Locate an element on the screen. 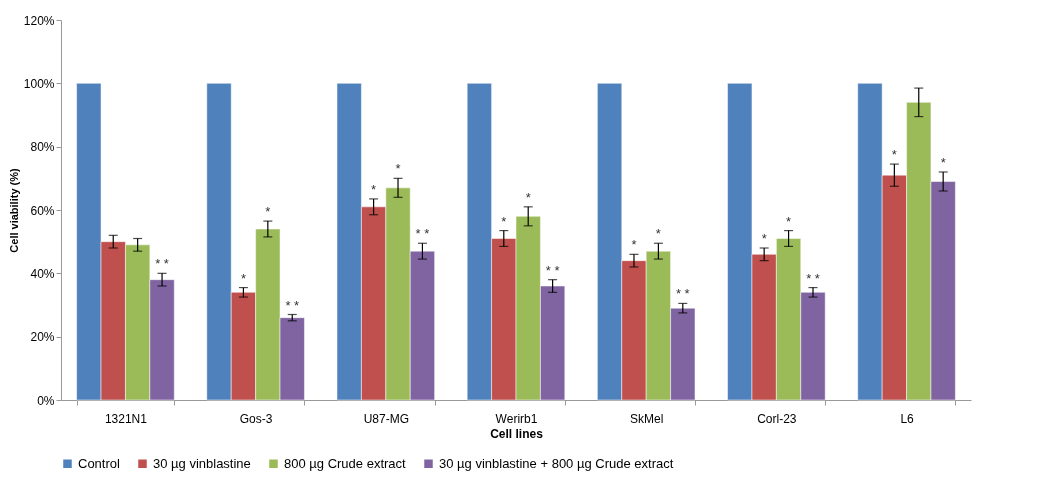 Image resolution: width=1043 pixels, height=488 pixels. x-tick-label: Werirb1 is located at coordinates (516, 418).